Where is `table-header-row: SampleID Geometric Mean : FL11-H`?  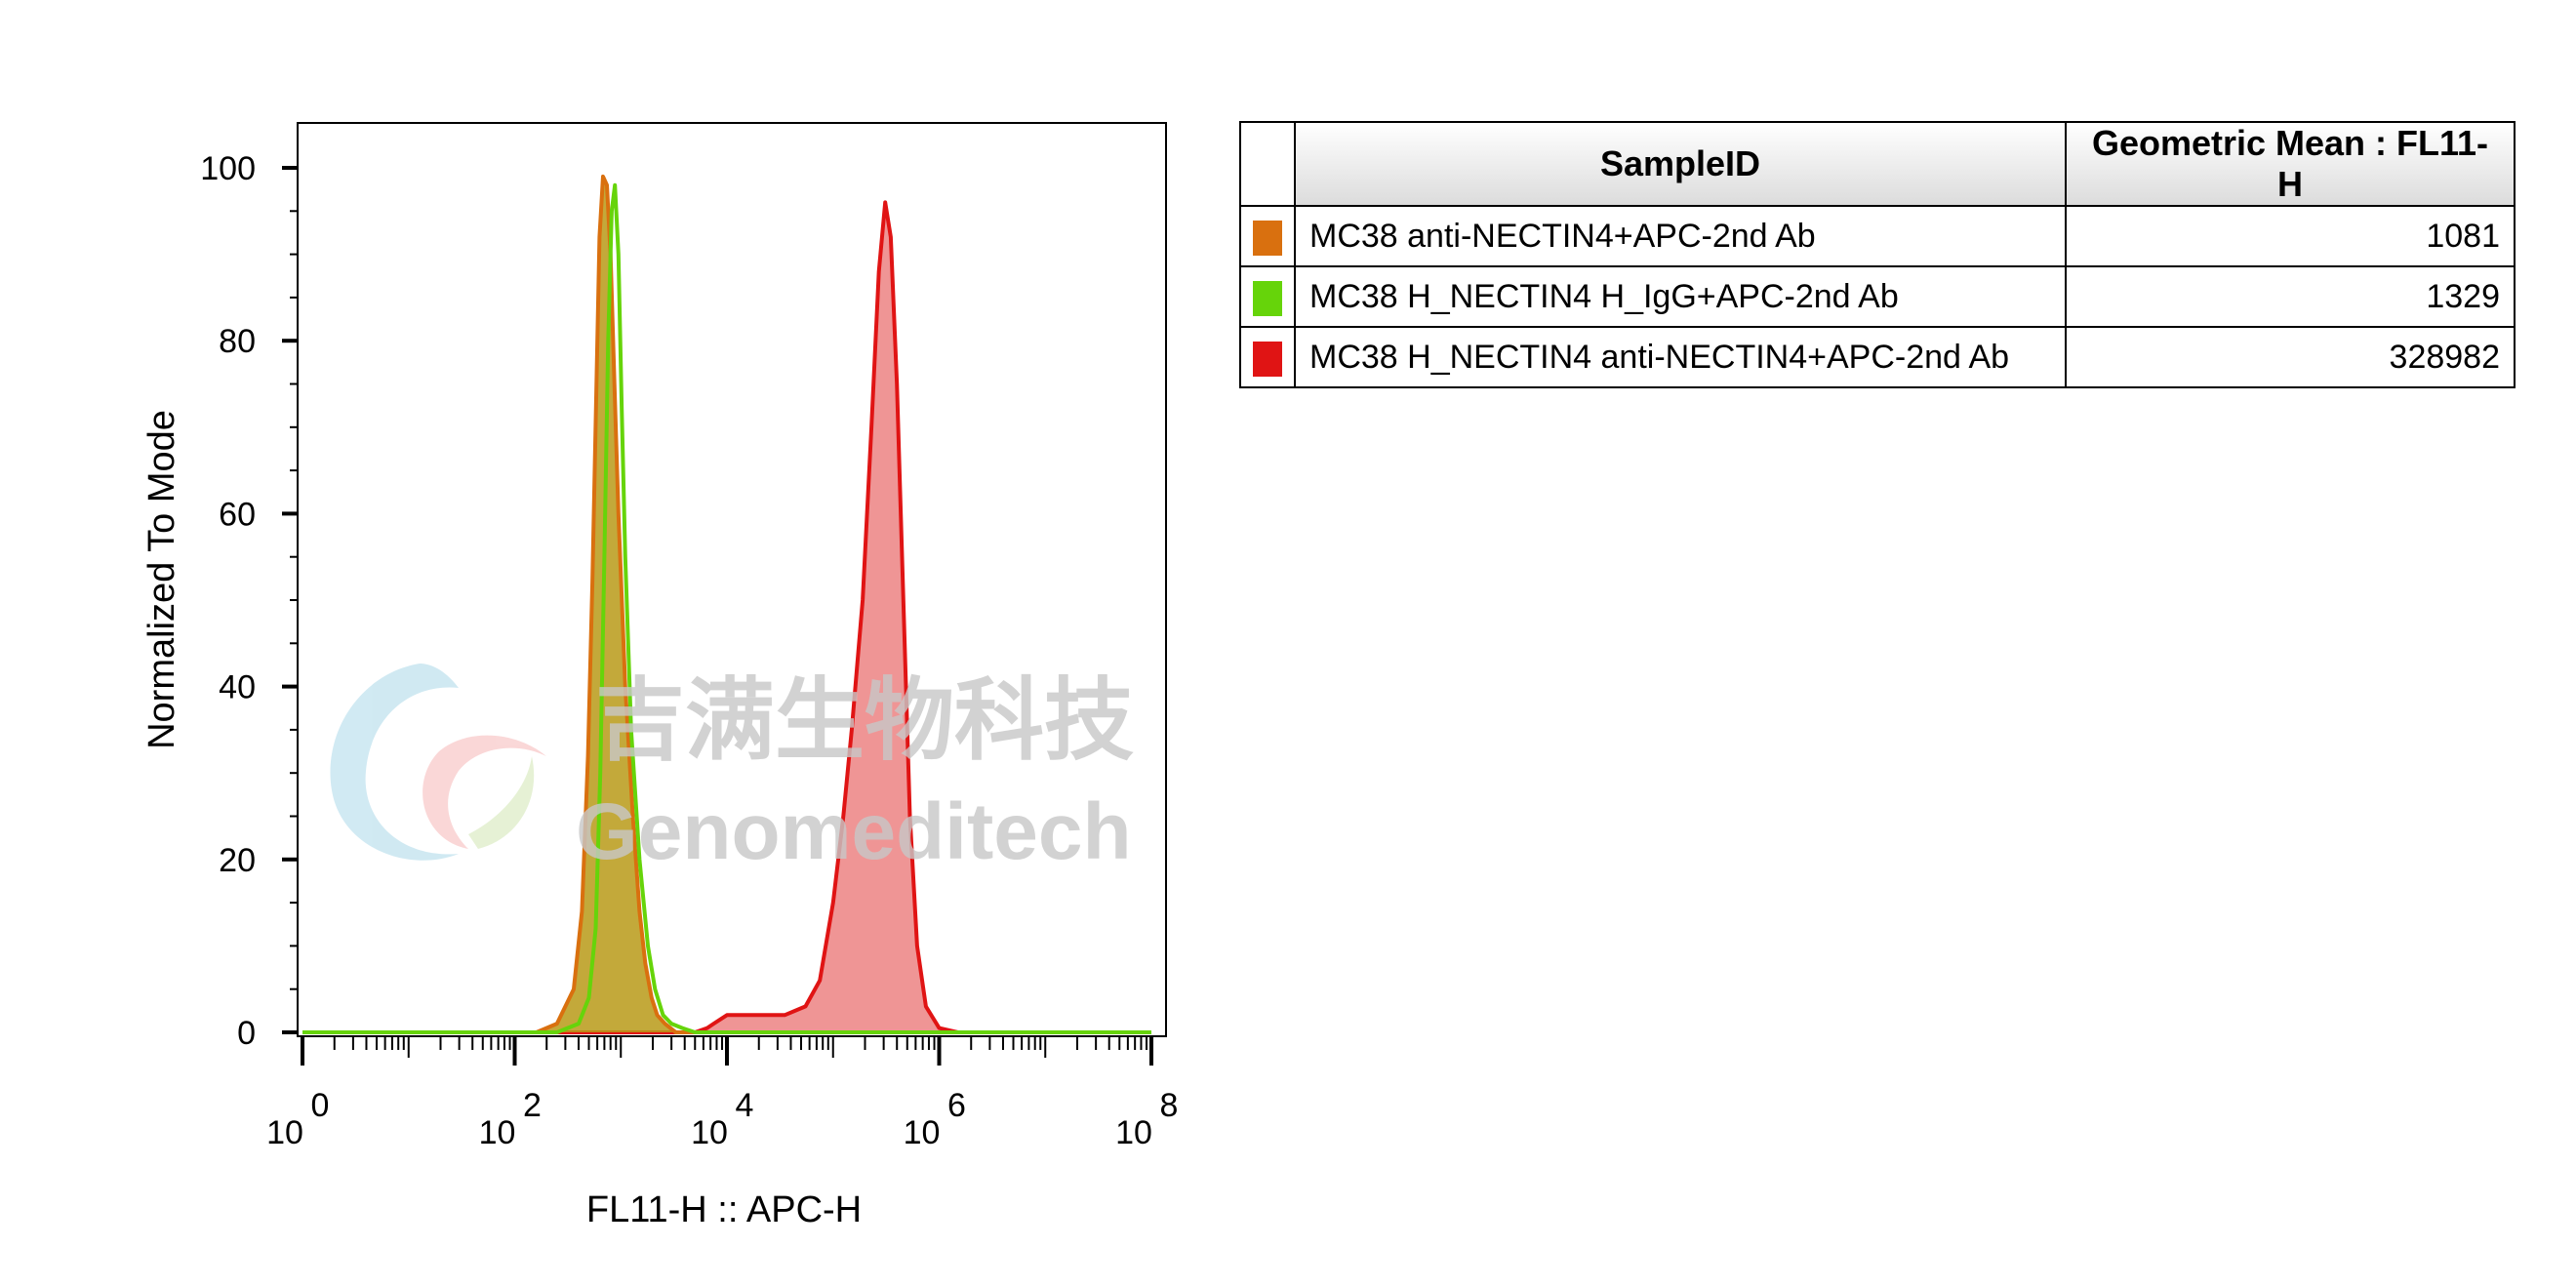 table-header-row: SampleID Geometric Mean : FL11-H is located at coordinates (1877, 164).